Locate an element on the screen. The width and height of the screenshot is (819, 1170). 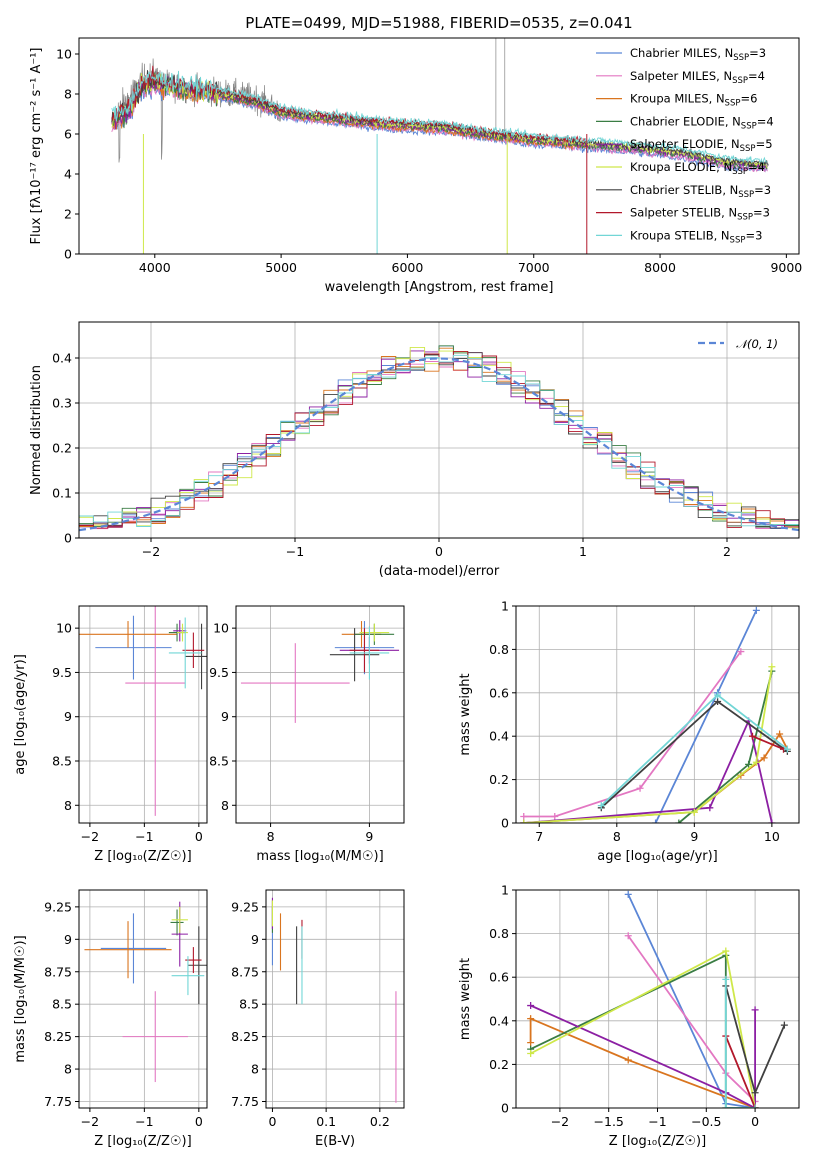
age_vs_mass-plot-area is located at coordinates (320, 672).